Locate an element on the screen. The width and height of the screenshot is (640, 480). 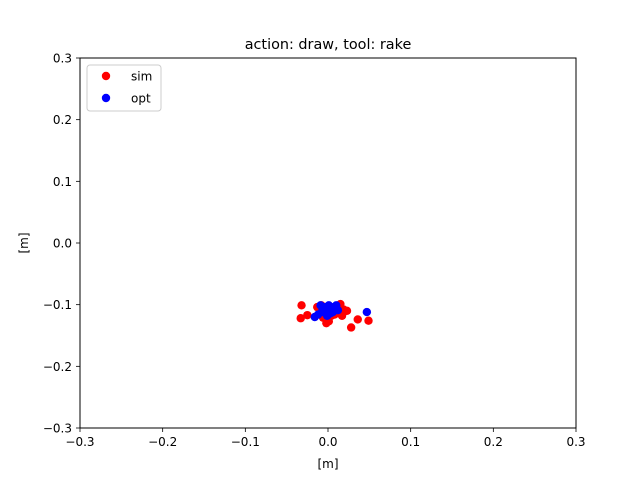
x-tick-label: 0.2 is located at coordinates (493, 442).